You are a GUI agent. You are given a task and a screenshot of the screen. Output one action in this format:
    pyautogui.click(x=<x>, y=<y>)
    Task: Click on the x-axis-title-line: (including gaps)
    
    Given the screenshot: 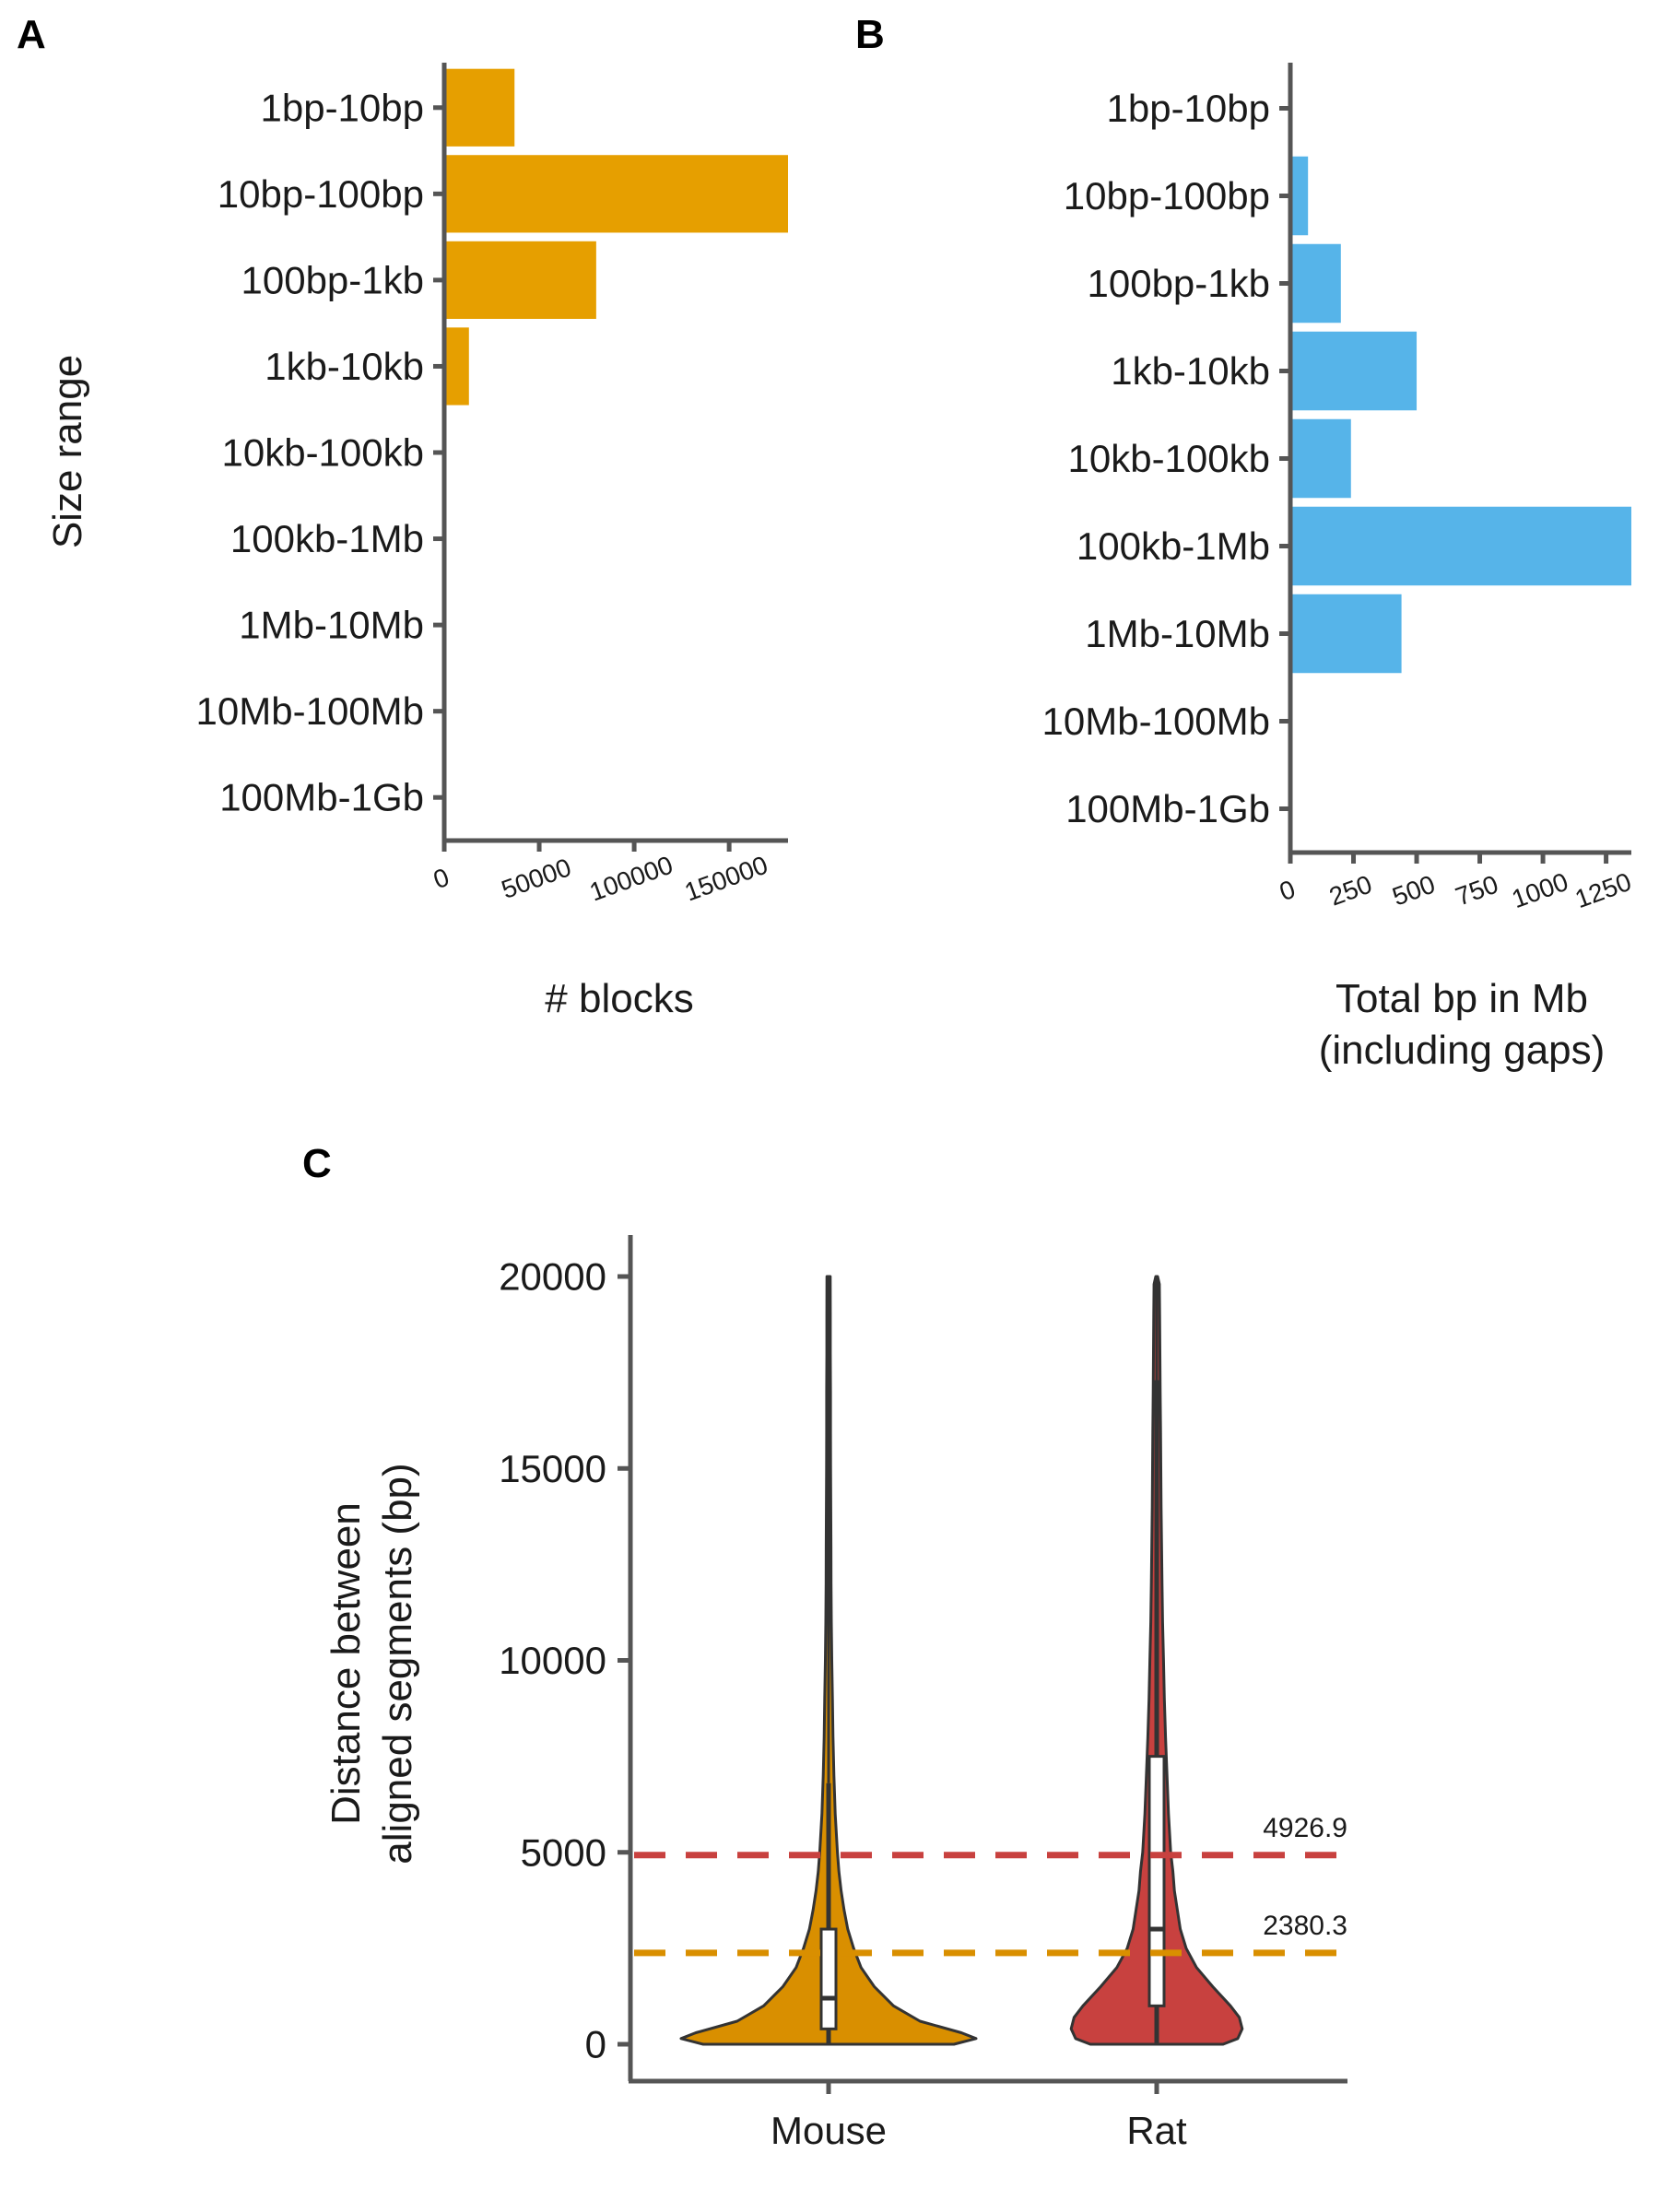 What is the action you would take?
    pyautogui.click(x=1462, y=1050)
    